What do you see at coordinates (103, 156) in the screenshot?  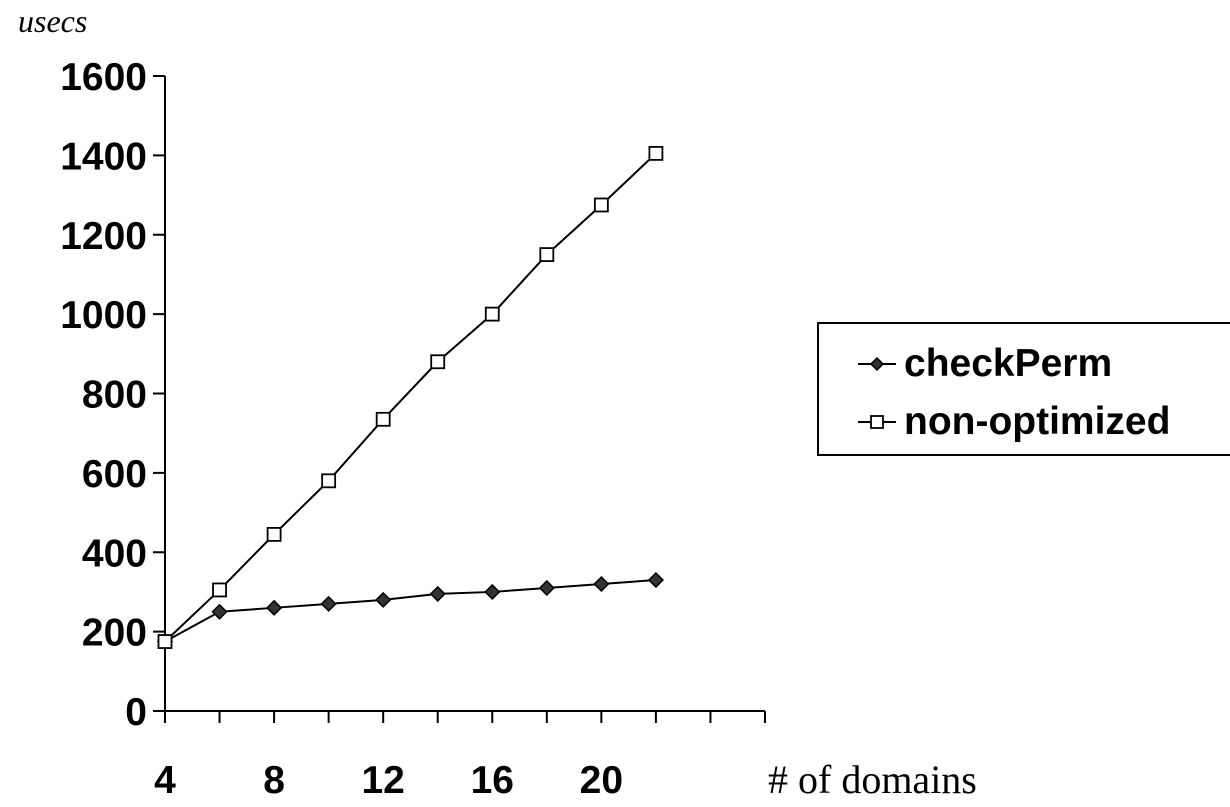 I see `y-tick-label: 1400` at bounding box center [103, 156].